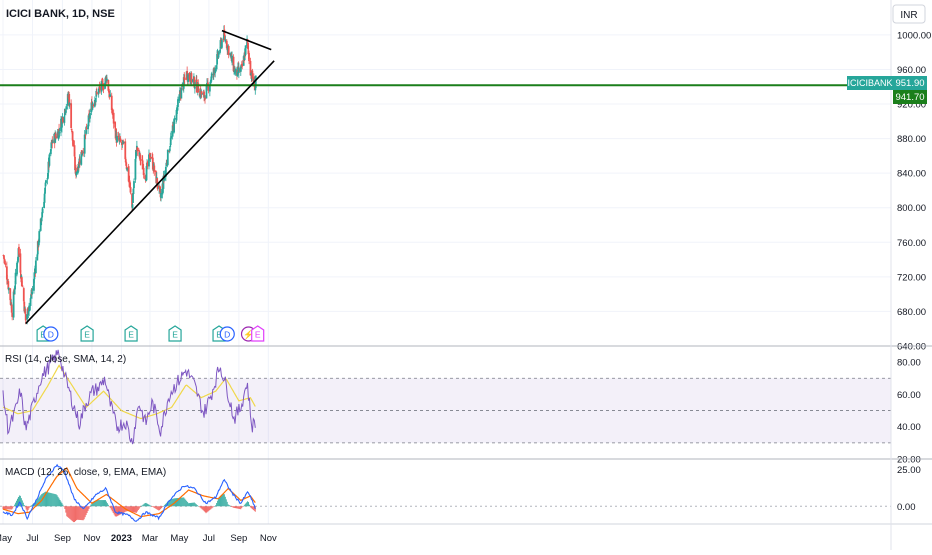  I want to click on event-badges: E D E E E E D ⚡ E, so click(150, 333).